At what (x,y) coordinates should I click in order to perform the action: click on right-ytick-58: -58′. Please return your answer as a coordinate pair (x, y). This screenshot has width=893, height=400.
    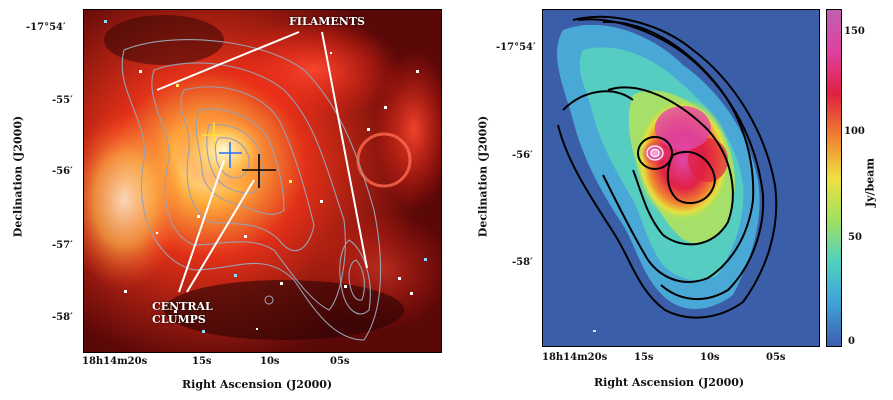
    Looking at the image, I should click on (522, 262).